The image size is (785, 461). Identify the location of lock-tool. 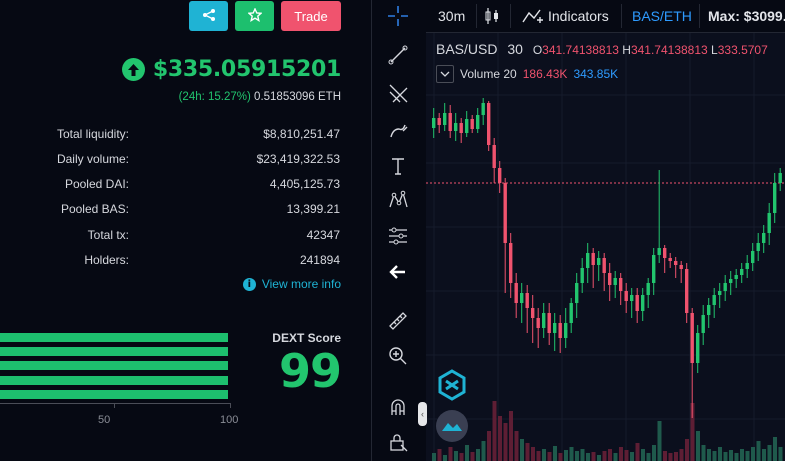
(398, 442).